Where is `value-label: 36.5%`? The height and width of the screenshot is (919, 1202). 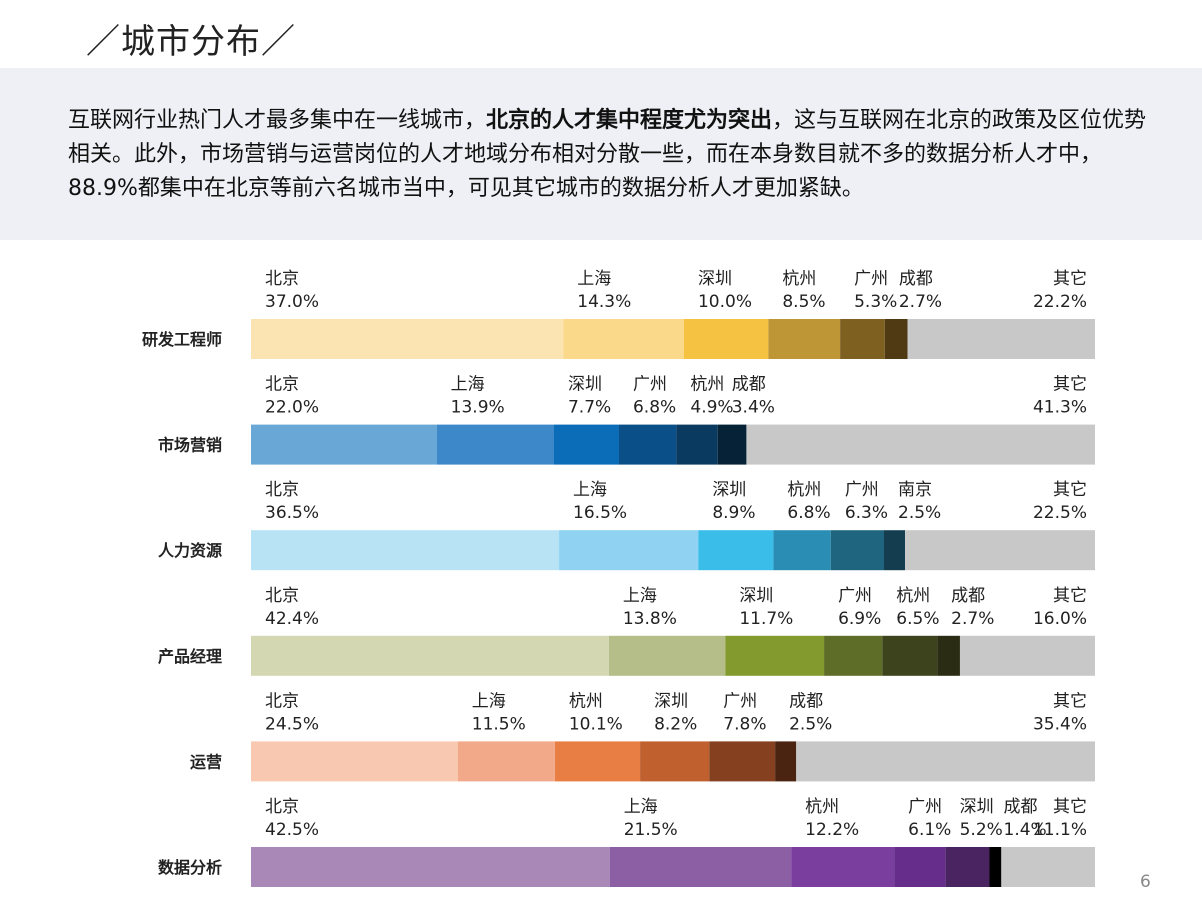 value-label: 36.5% is located at coordinates (292, 513).